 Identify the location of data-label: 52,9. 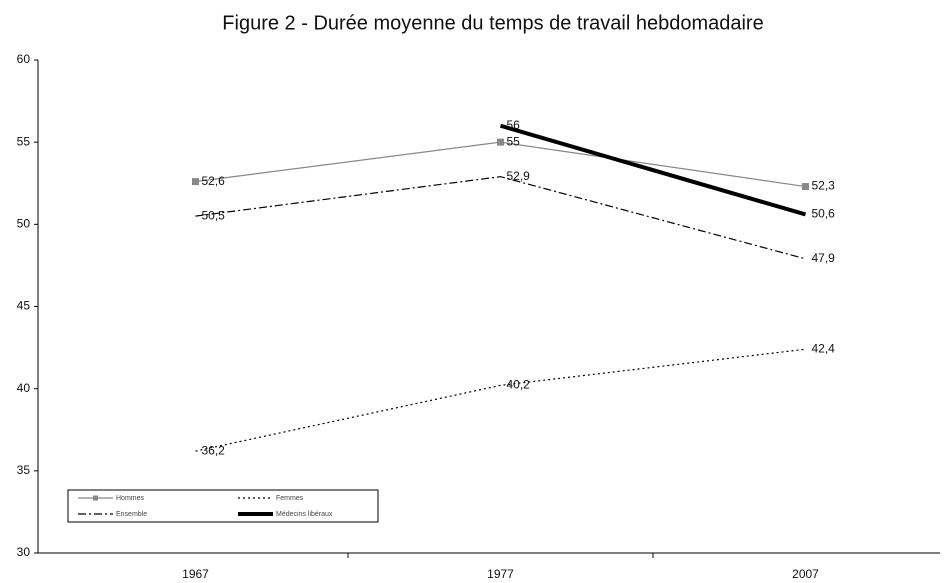
(519, 176).